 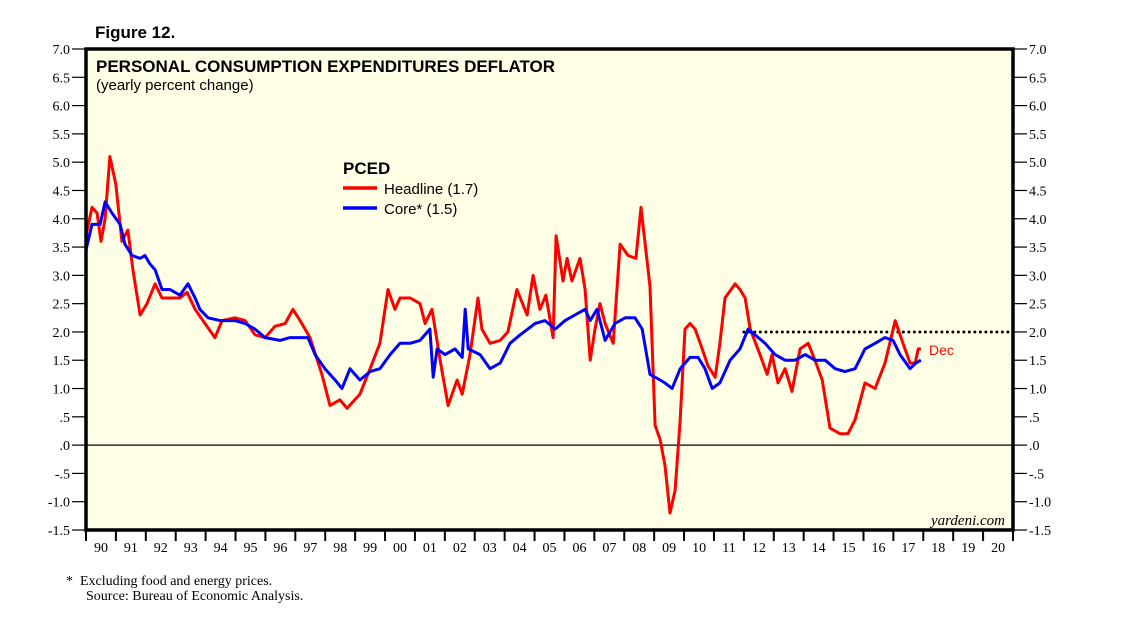 I want to click on y-tick-label-right: 3.0, so click(x=1038, y=276).